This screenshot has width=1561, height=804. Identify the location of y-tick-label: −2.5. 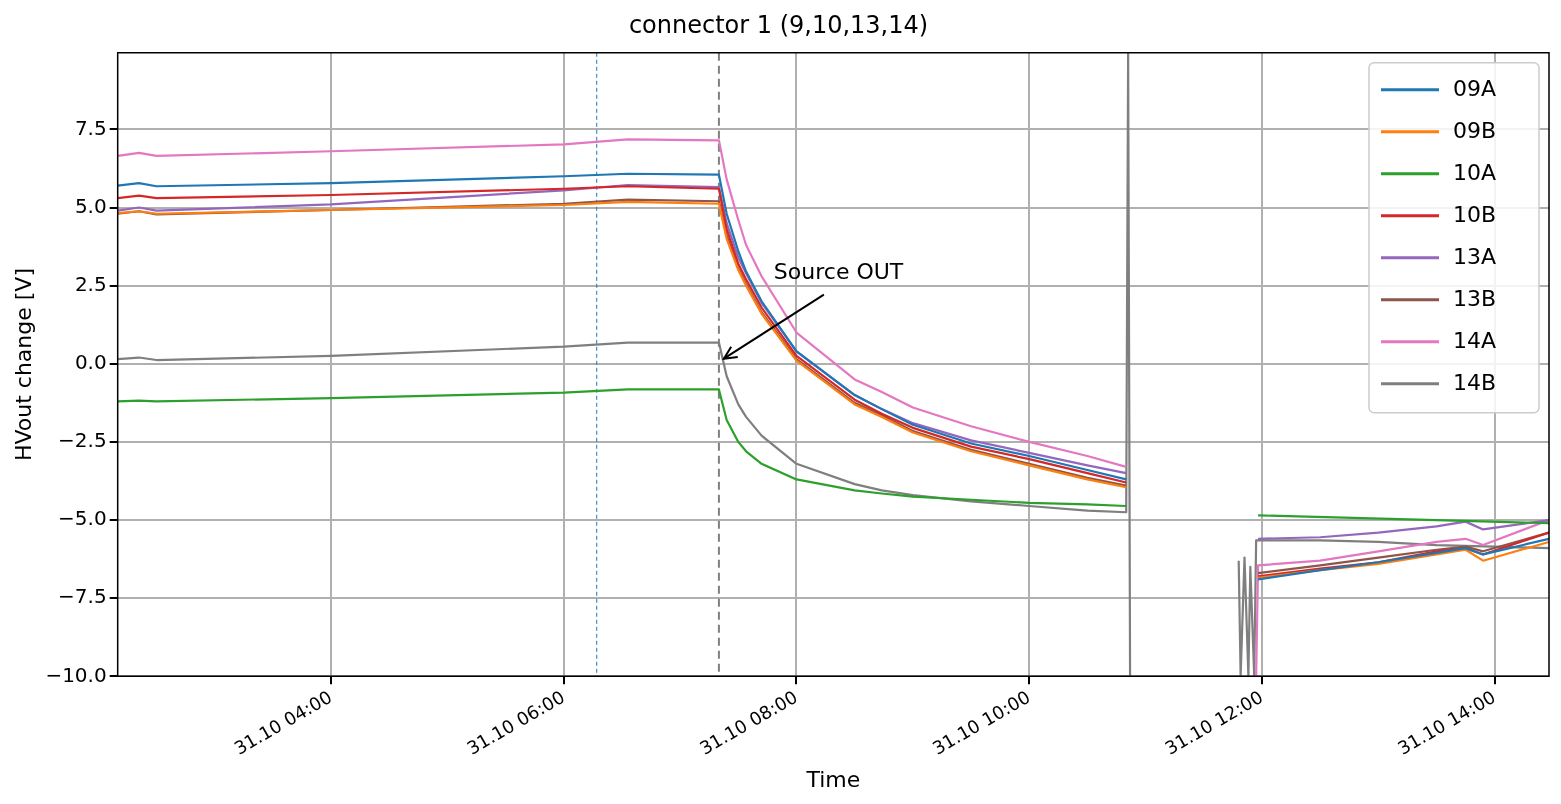
(82, 440).